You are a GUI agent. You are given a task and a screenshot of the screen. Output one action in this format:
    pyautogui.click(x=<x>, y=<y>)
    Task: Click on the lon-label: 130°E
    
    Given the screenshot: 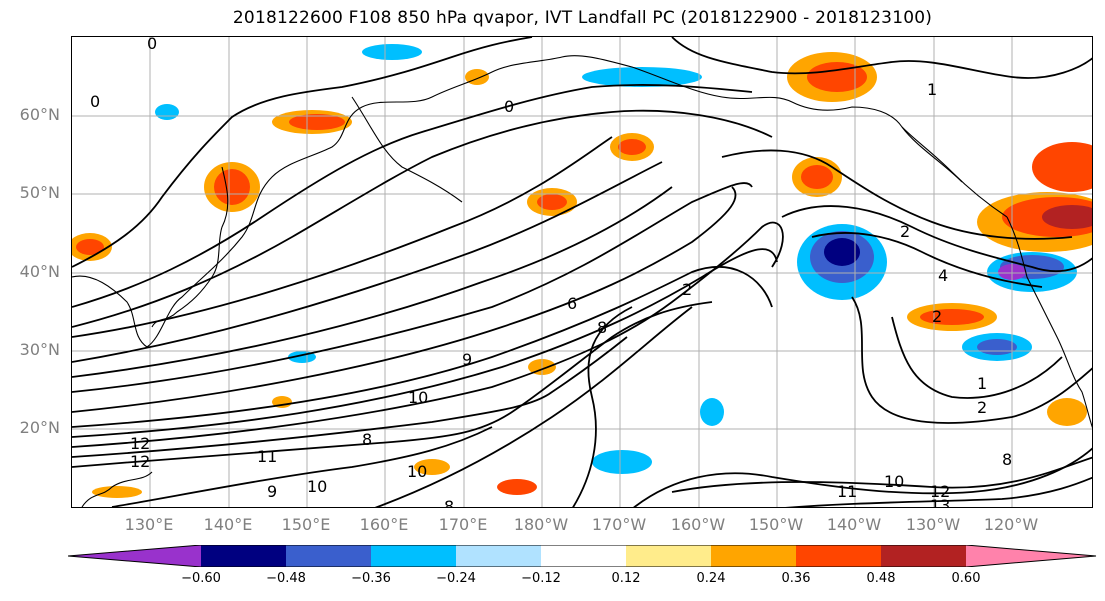 What is the action you would take?
    pyautogui.click(x=149, y=524)
    